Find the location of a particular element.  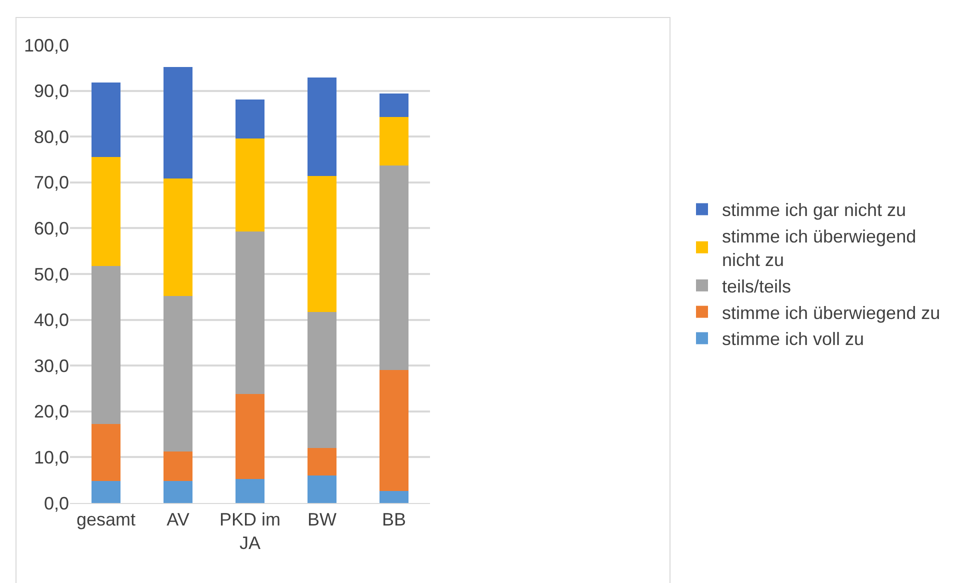

y-tick-label: 80,0 is located at coordinates (51, 136).